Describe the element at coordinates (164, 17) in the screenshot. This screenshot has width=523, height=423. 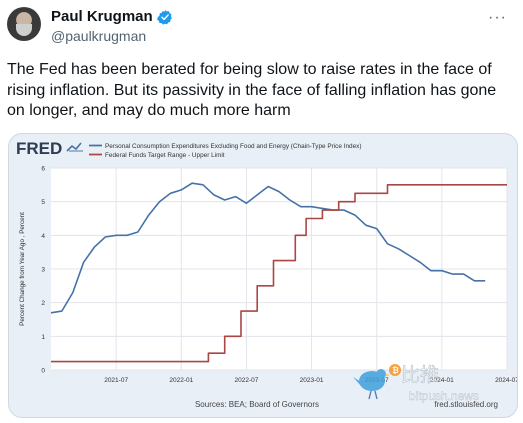
I see `verified-badge-icon` at that location.